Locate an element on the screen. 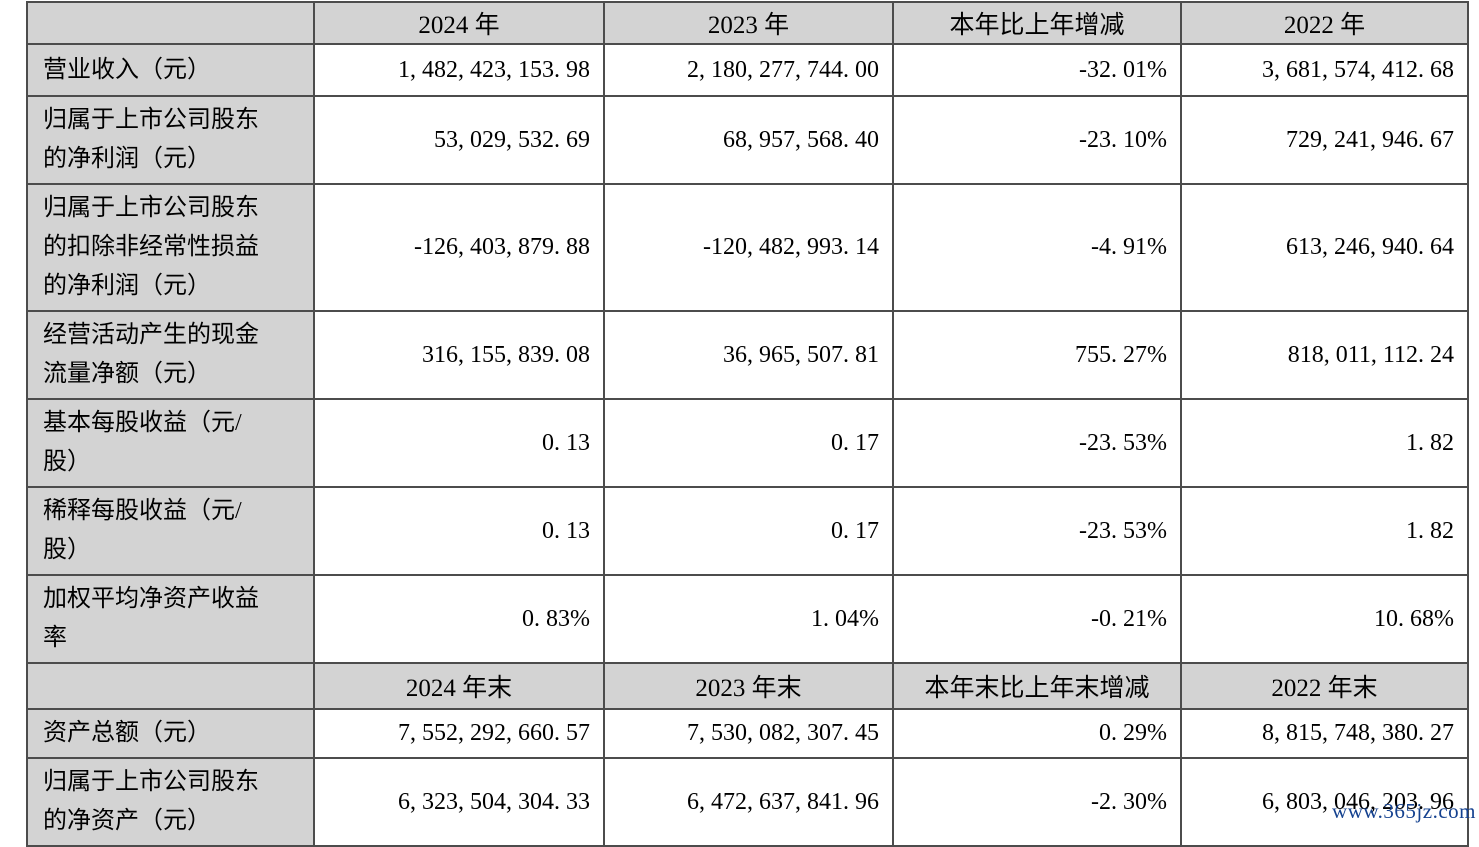 The image size is (1479, 847). value-change: -2. 30% is located at coordinates (1037, 802).